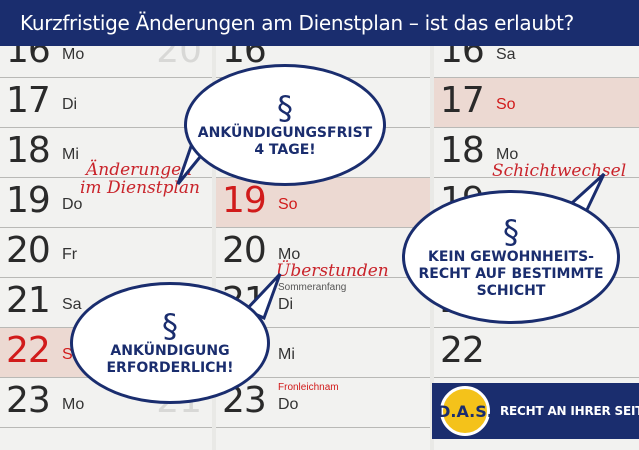 This screenshot has width=639, height=450. I want to click on calendar-row: 20 Fr, so click(106, 253).